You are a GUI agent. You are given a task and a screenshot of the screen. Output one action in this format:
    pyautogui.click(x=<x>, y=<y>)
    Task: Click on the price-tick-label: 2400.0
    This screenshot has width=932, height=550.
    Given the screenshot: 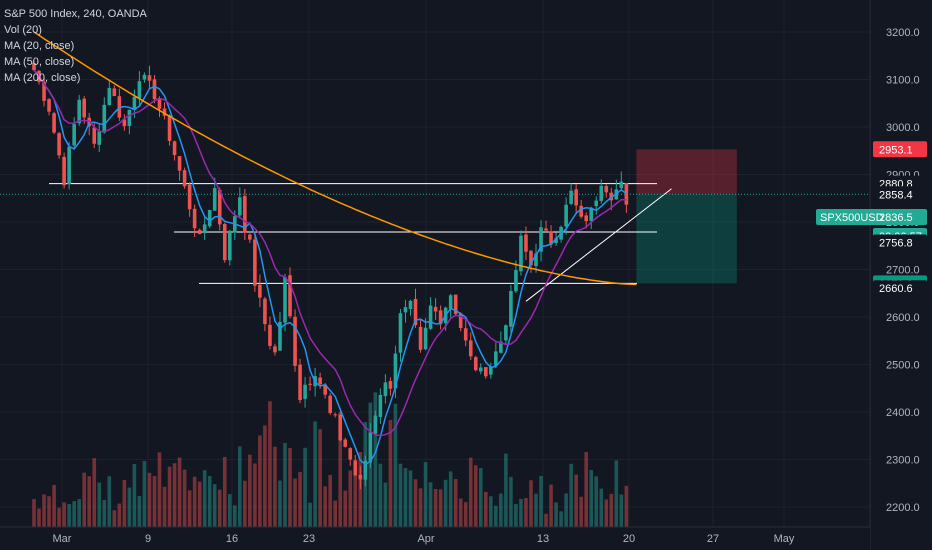 What is the action you would take?
    pyautogui.click(x=903, y=413)
    